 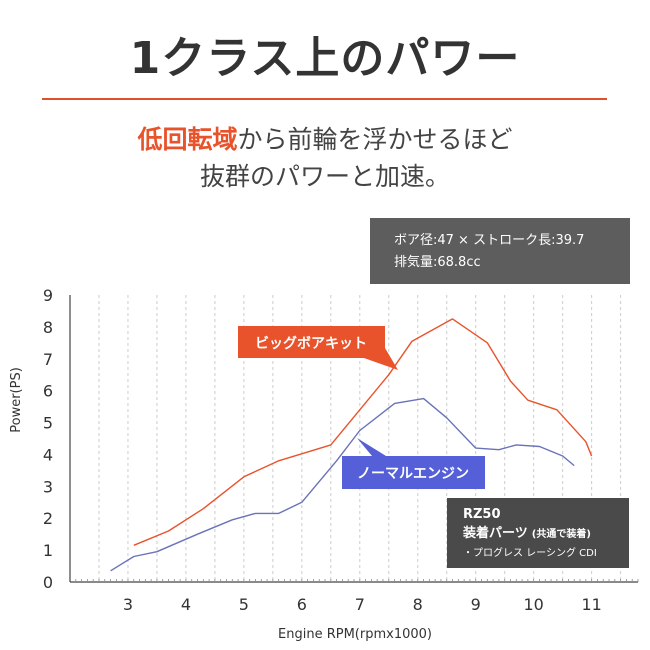 What do you see at coordinates (476, 604) in the screenshot?
I see `x-tick-label: 9` at bounding box center [476, 604].